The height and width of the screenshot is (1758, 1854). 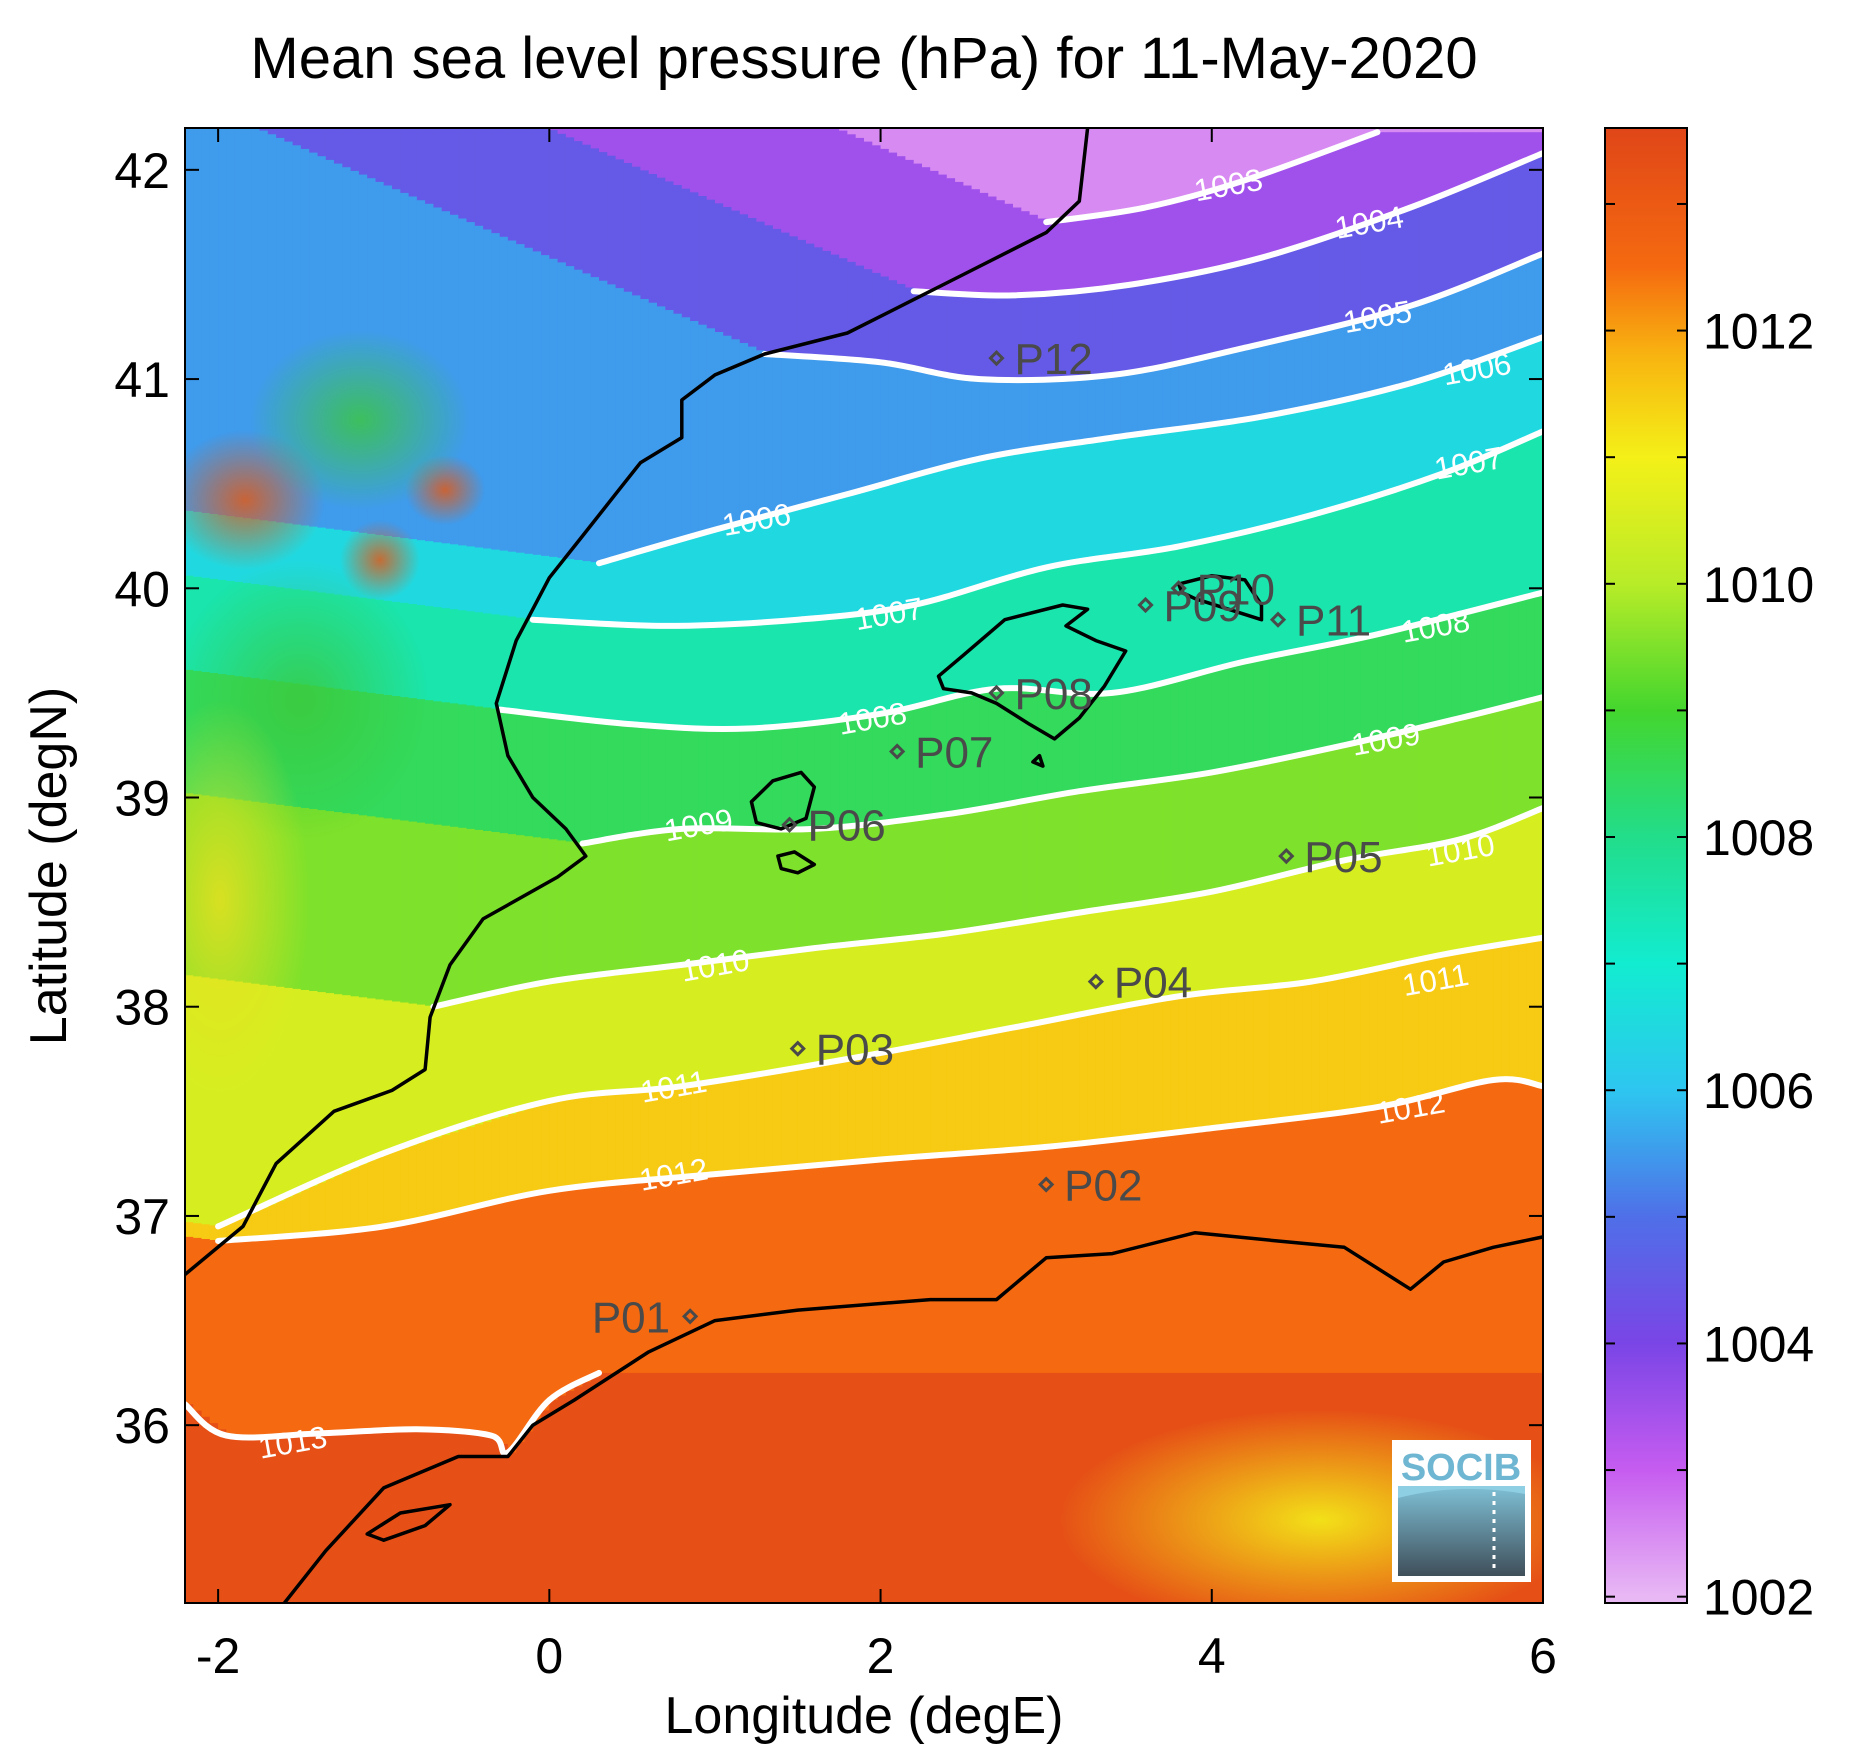 What do you see at coordinates (218, 1656) in the screenshot?
I see `x-tick-label: -2` at bounding box center [218, 1656].